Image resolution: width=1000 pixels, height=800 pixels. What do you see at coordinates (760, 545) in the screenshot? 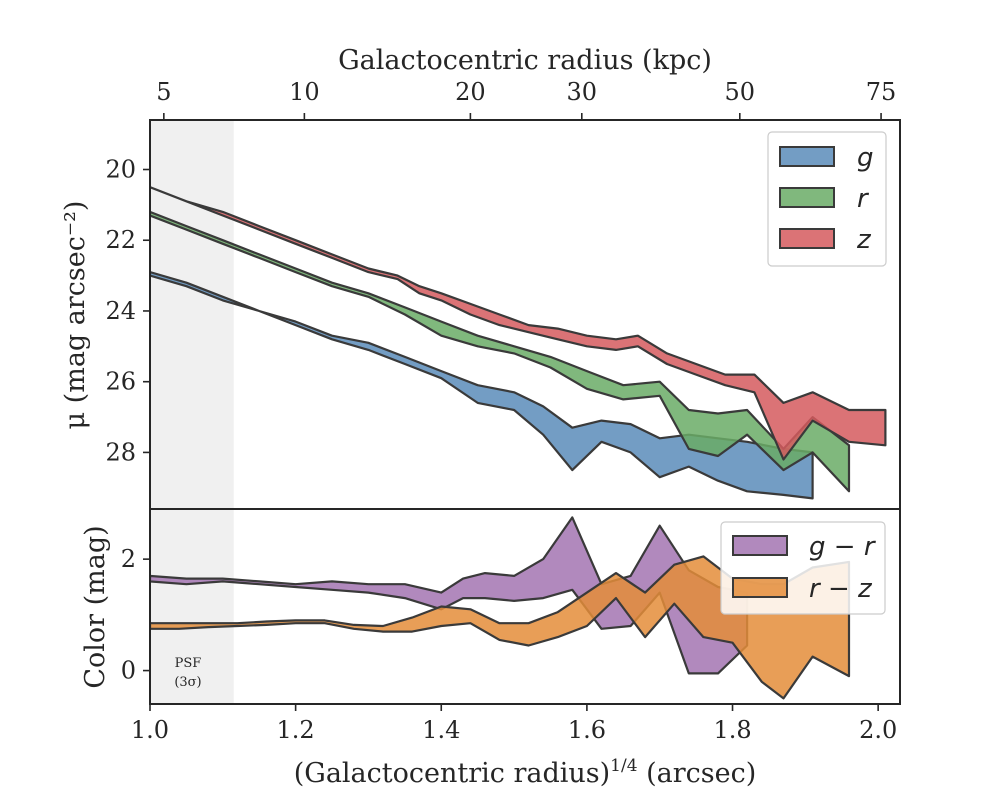
I see `legend-swatch-gr` at bounding box center [760, 545].